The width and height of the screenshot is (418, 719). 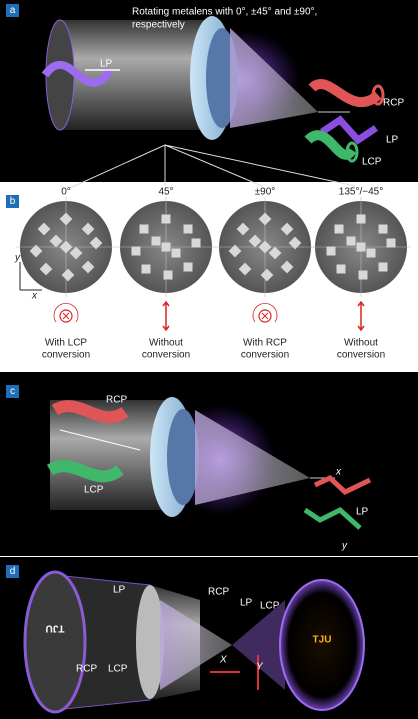 What do you see at coordinates (55, 642) in the screenshot?
I see `tube-end` at bounding box center [55, 642].